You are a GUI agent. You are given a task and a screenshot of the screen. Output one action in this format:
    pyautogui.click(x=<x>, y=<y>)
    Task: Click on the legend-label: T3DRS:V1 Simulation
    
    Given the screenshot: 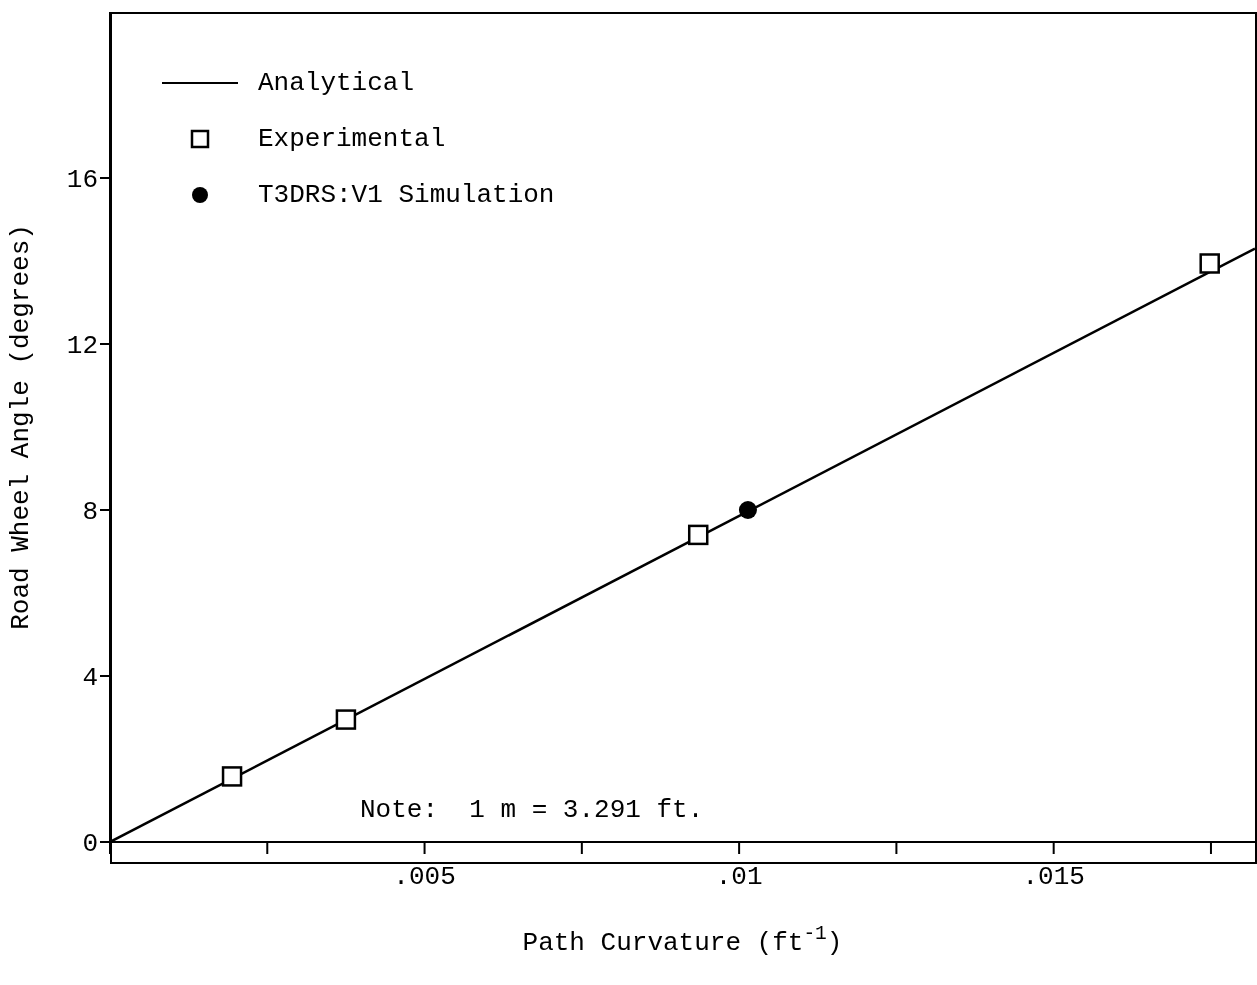 What is the action you would take?
    pyautogui.click(x=406, y=195)
    